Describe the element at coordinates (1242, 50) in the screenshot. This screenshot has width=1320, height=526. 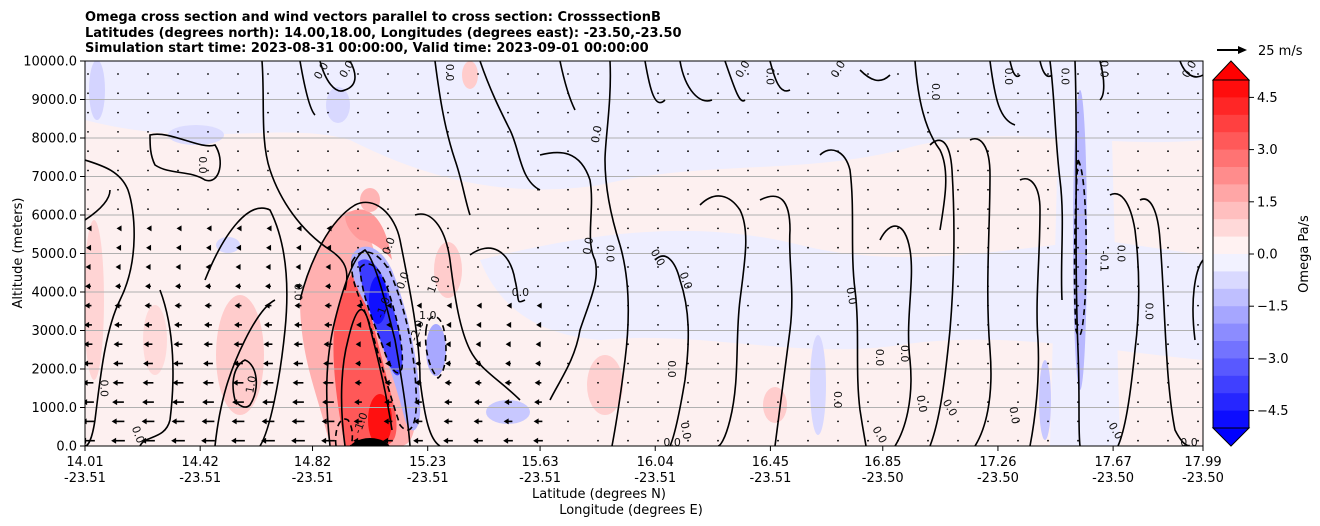
I see `quiver-key-arrow-head` at that location.